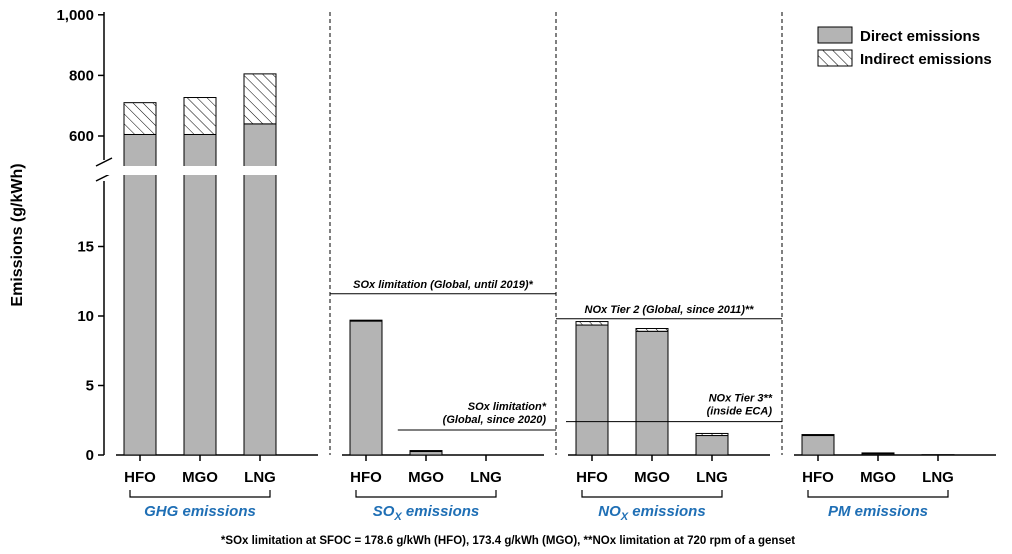 The width and height of the screenshot is (1012, 554). Describe the element at coordinates (443, 285) in the screenshot. I see `limit-label: SOx limitation (Global, until 2019)*` at that location.